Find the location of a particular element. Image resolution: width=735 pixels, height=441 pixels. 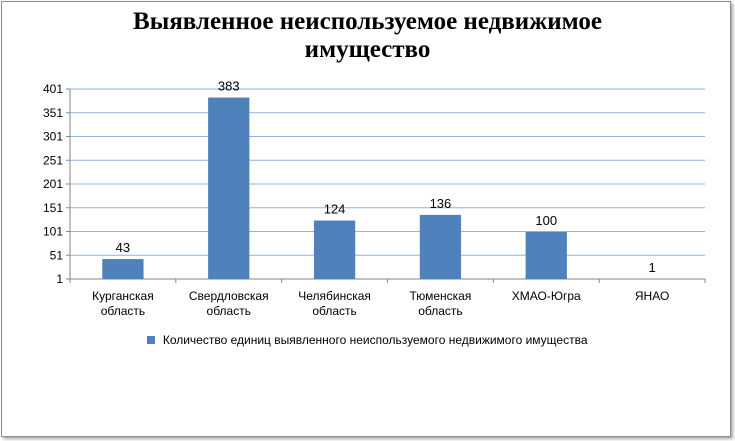

y-tick-label: 351 is located at coordinates (53, 113).